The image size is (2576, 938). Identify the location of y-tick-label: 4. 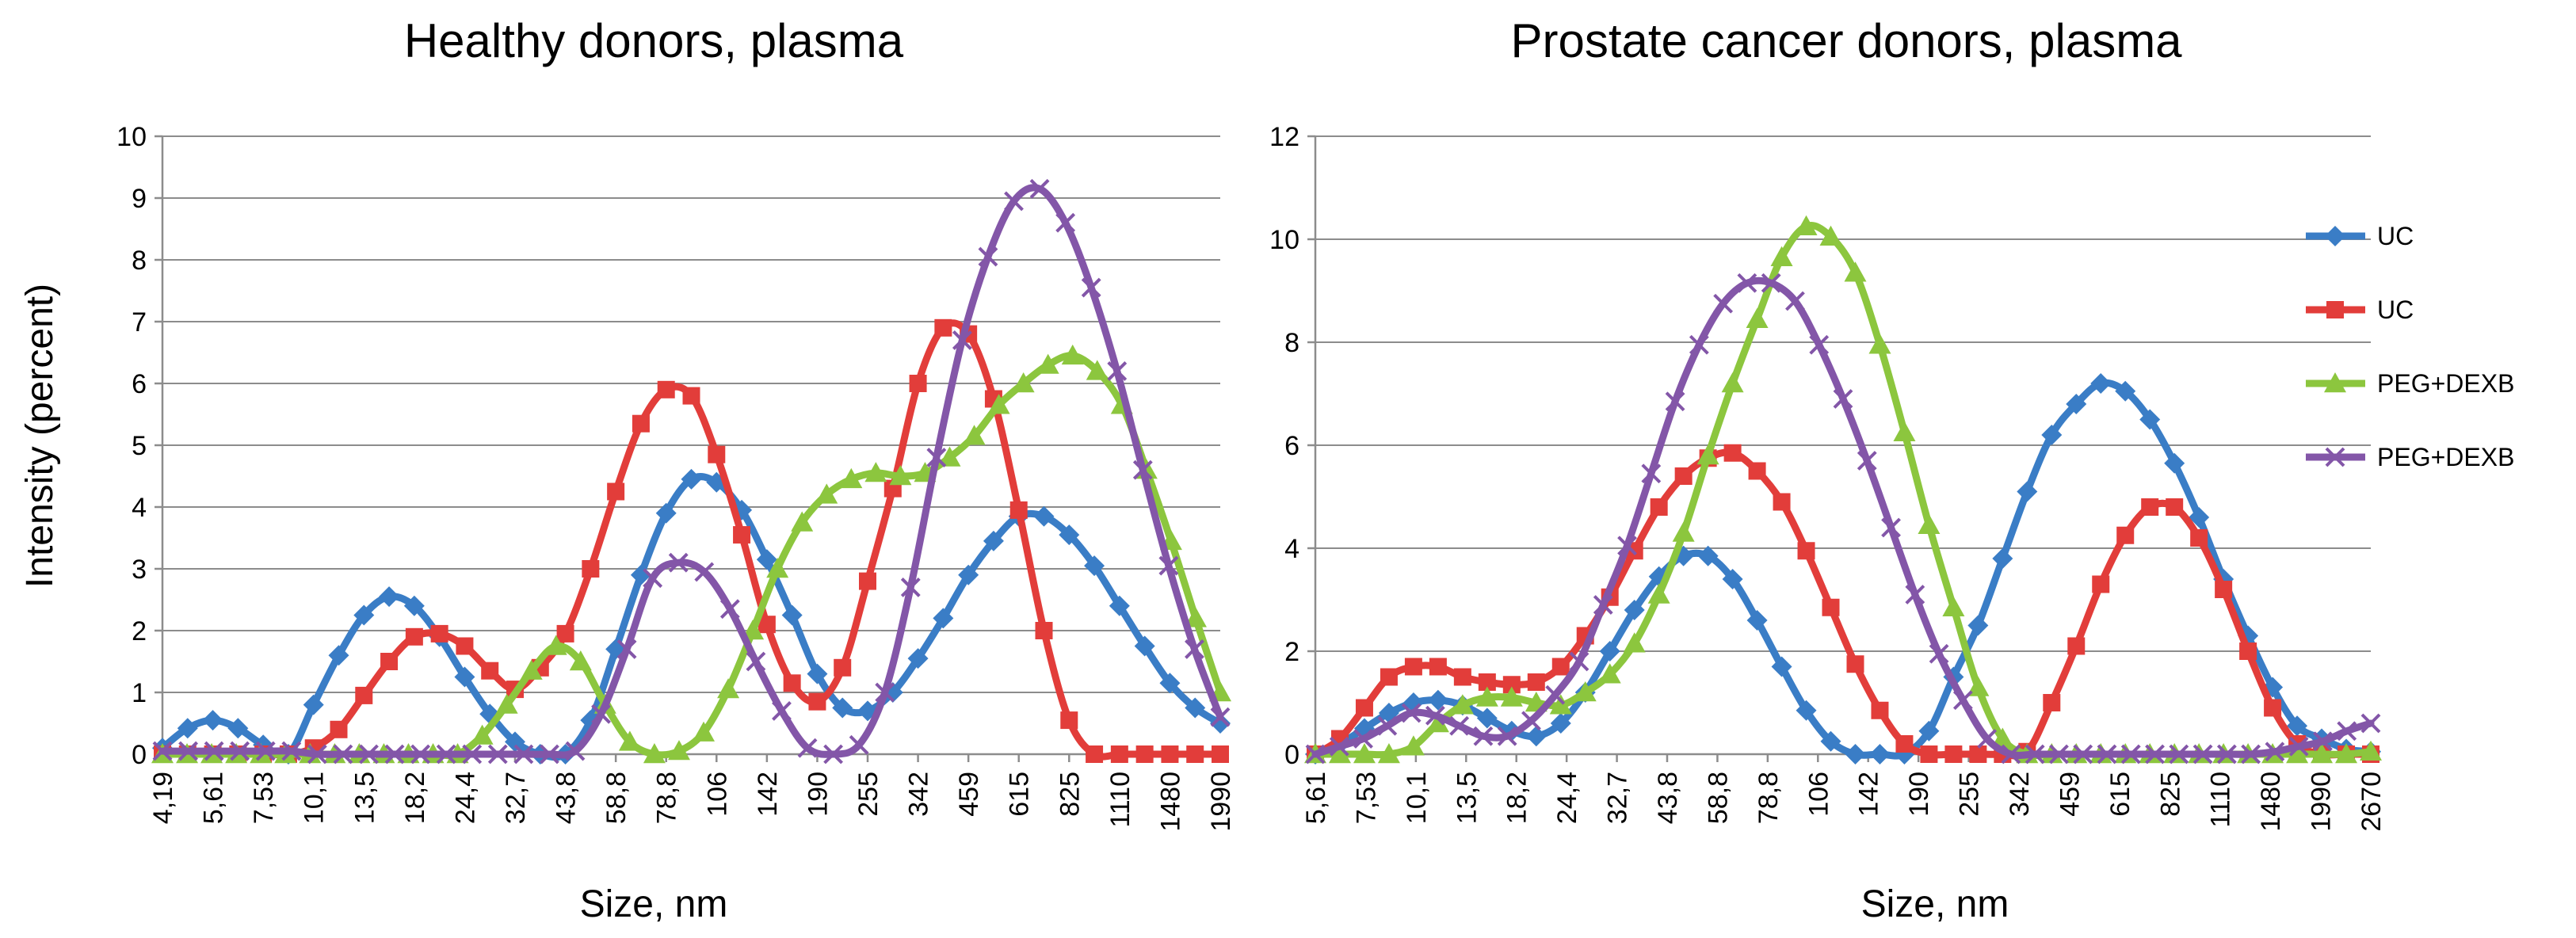
(139, 508).